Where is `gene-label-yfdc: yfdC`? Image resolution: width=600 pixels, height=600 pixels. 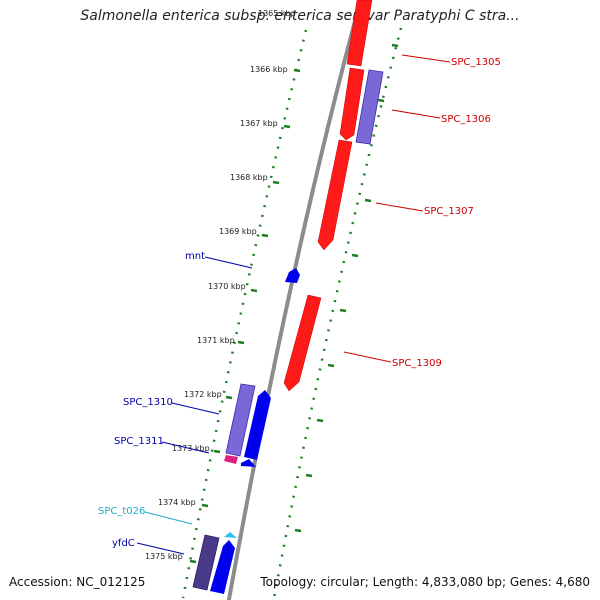
gene-label-yfdc: yfdC is located at coordinates (123, 543).